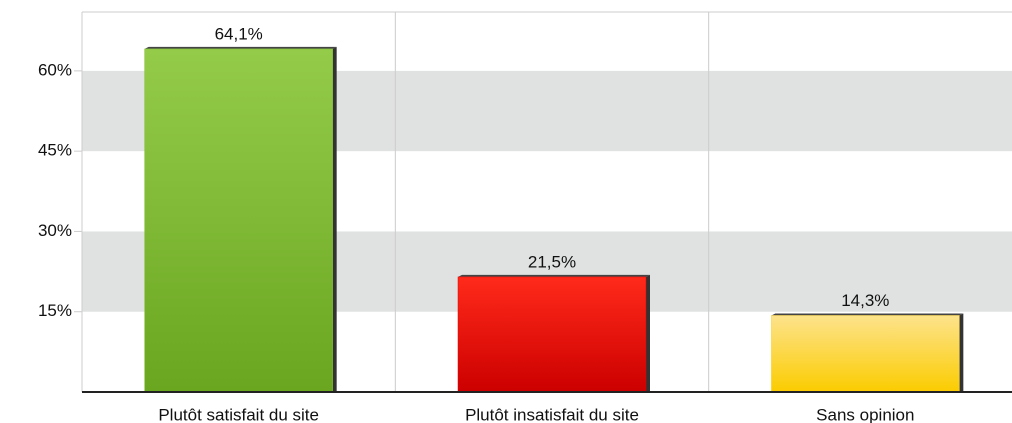 The height and width of the screenshot is (423, 1012). Describe the element at coordinates (55, 230) in the screenshot. I see `y-tick-label: 30%` at that location.